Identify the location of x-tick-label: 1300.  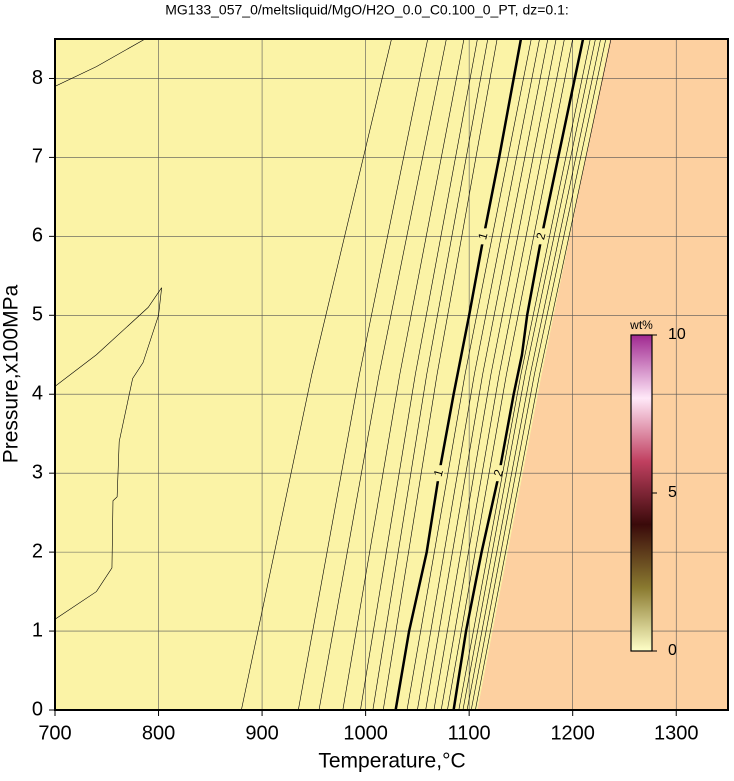
(676, 733).